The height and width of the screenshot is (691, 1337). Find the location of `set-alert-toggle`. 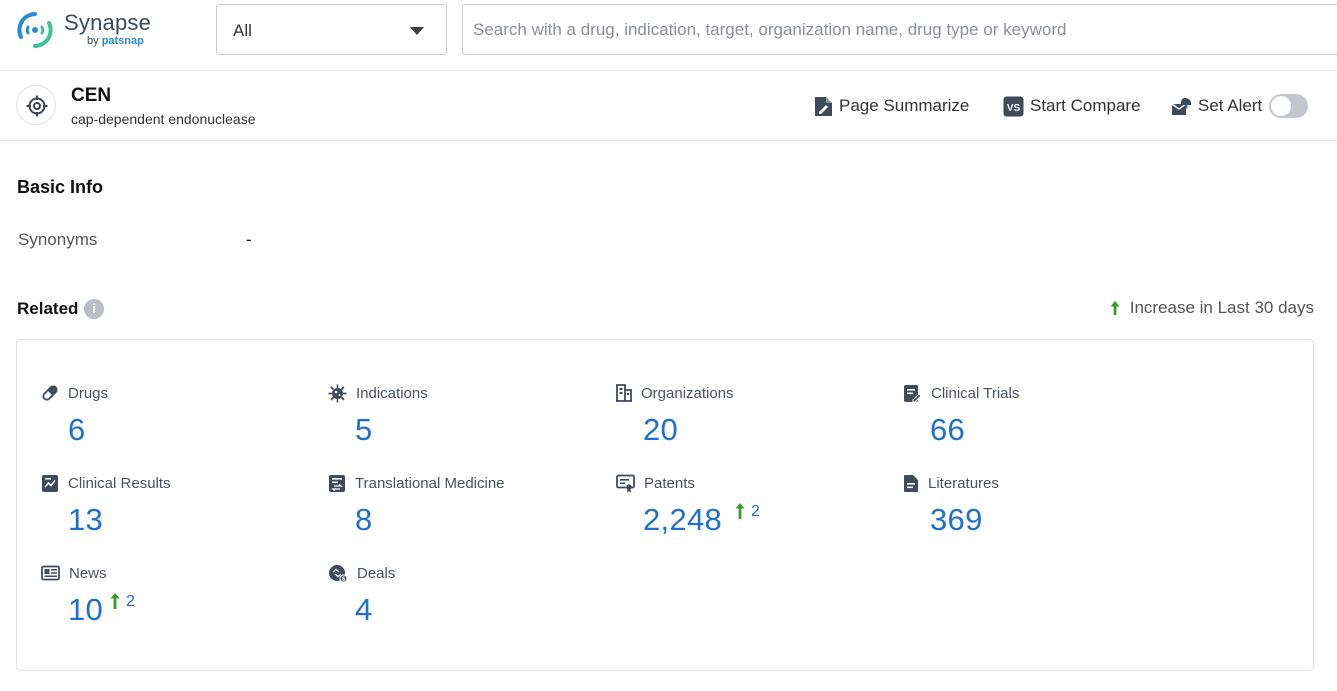

set-alert-toggle is located at coordinates (1288, 106).